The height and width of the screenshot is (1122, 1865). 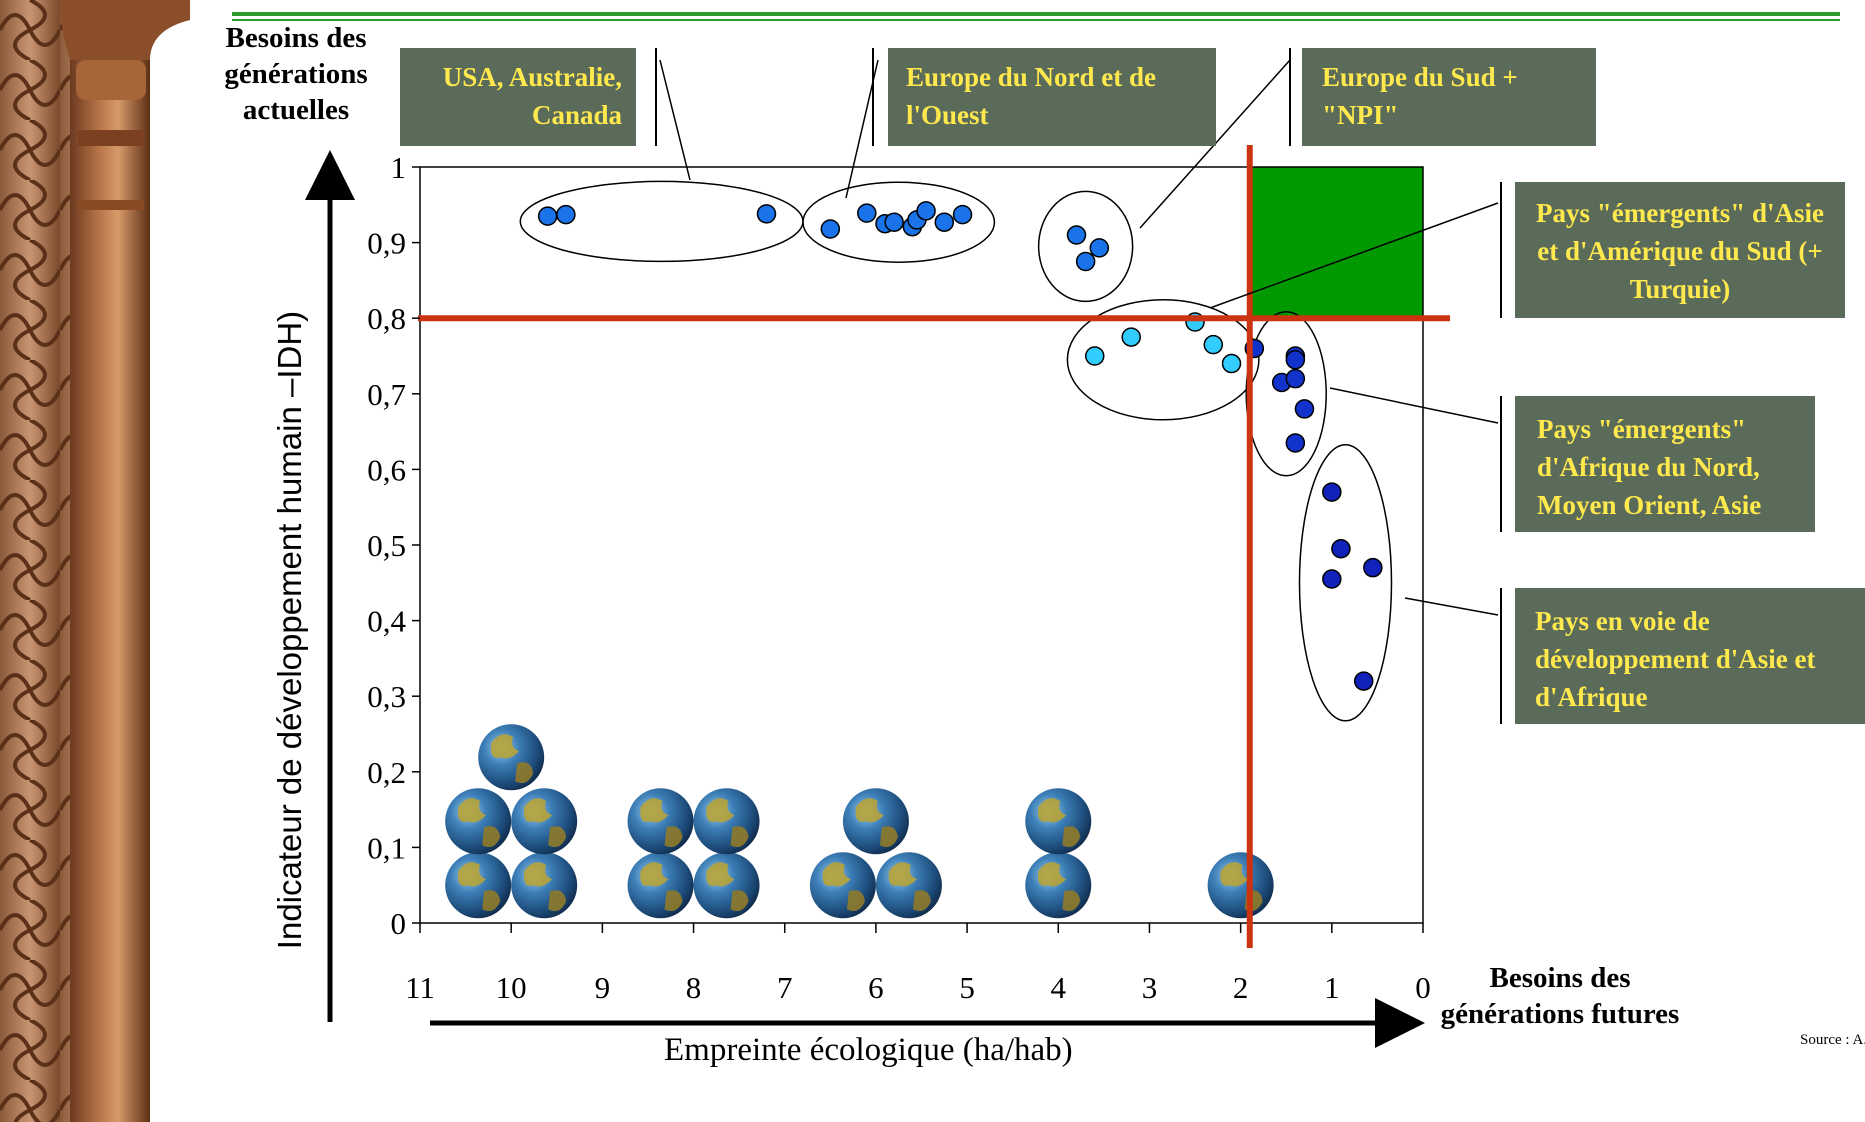 I want to click on y-tick-label: 0,1, so click(x=386, y=847).